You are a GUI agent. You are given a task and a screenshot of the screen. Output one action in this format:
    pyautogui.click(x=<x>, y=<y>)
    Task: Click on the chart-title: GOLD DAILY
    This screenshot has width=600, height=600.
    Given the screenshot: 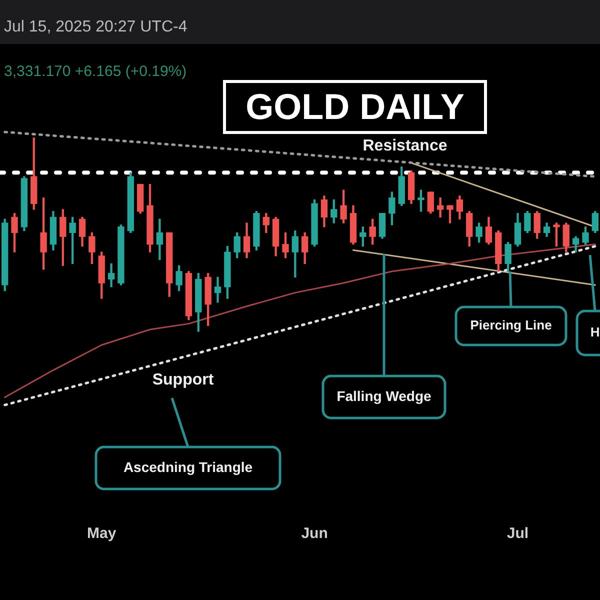 What is the action you would take?
    pyautogui.click(x=355, y=107)
    